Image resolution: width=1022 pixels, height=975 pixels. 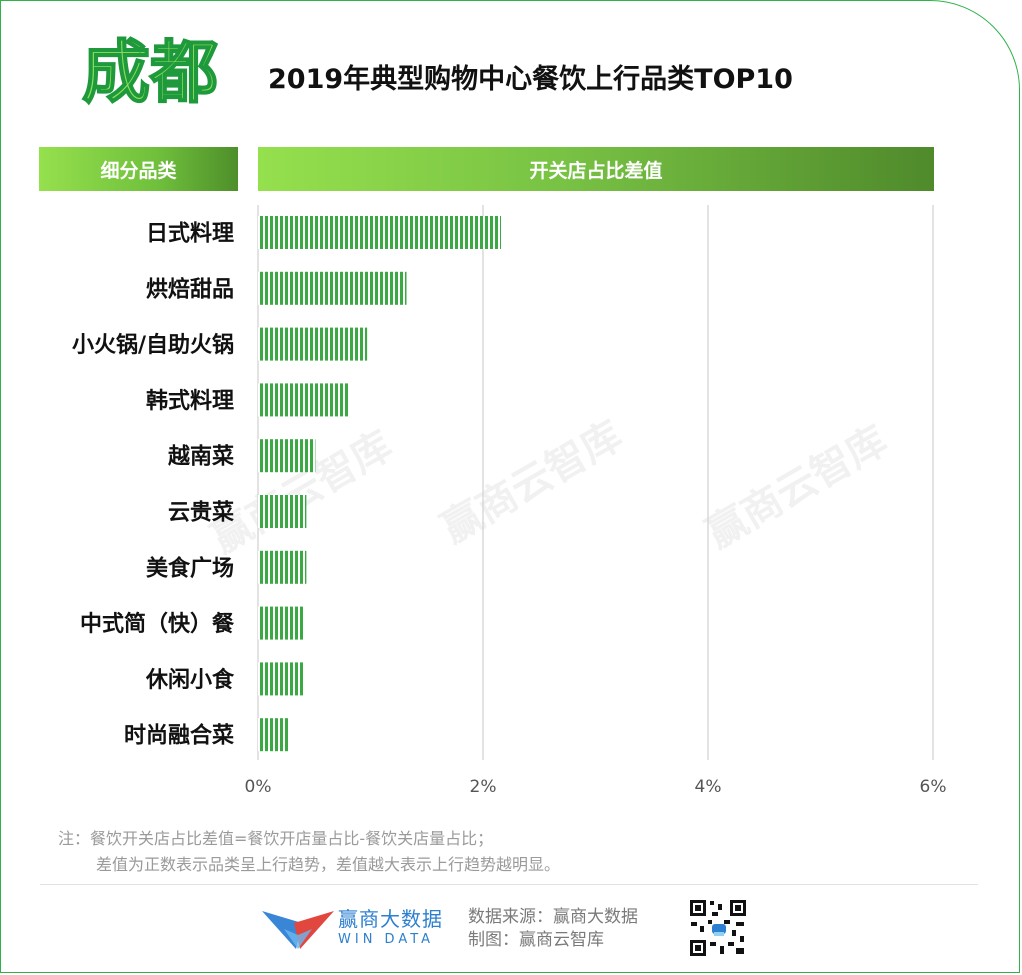 What do you see at coordinates (718, 928) in the screenshot?
I see `qr-code-icon` at bounding box center [718, 928].